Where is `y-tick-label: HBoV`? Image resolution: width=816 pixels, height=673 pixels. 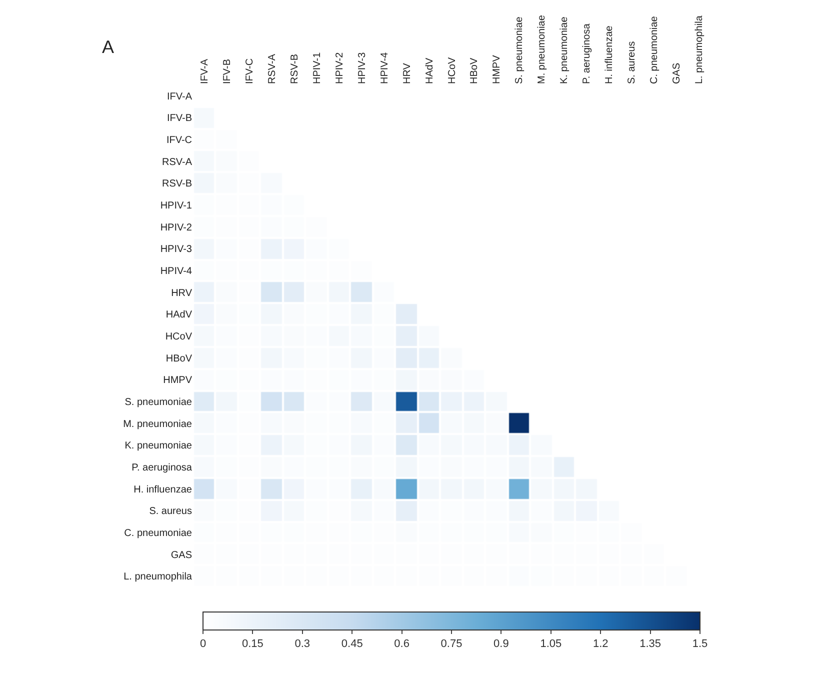 y-tick-label: HBoV is located at coordinates (179, 358).